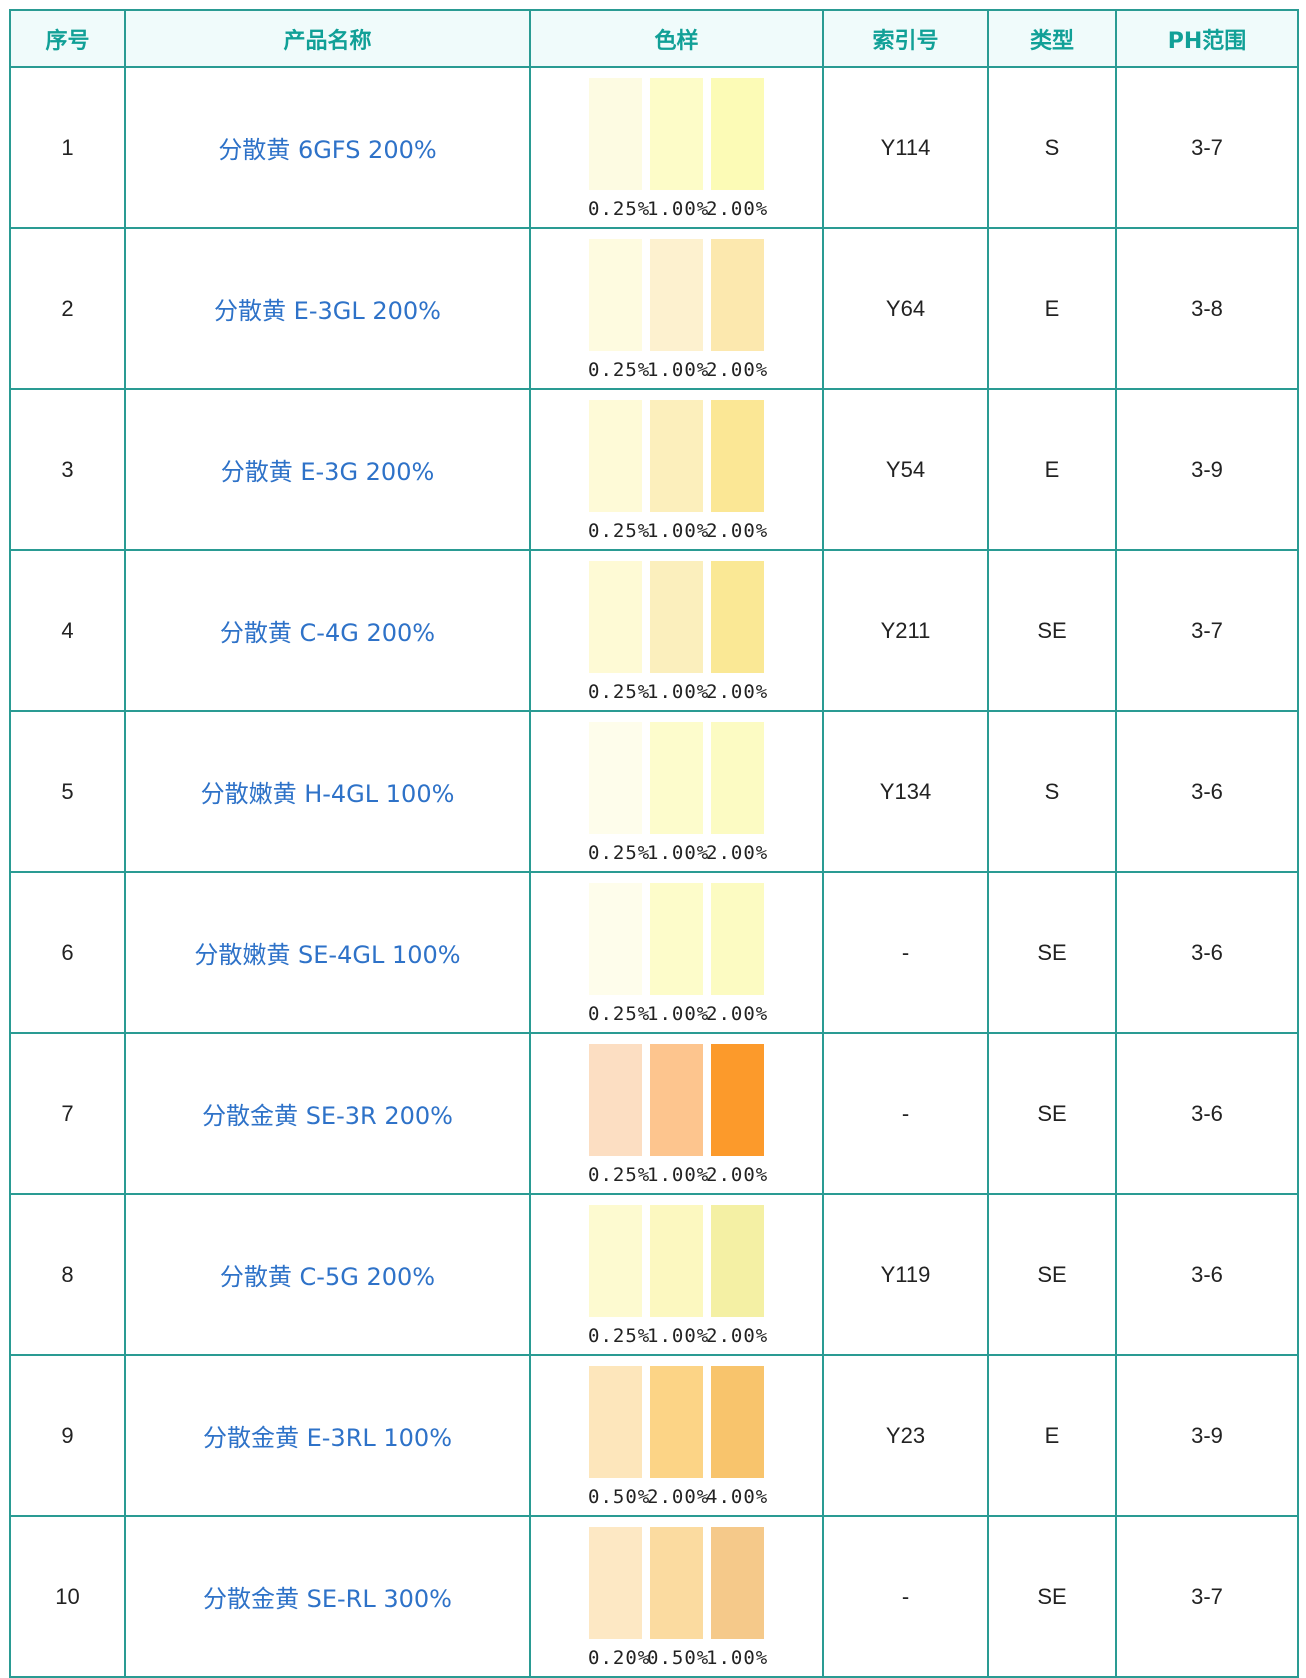 The height and width of the screenshot is (1678, 1306). I want to click on header-ph: PH范围, so click(1207, 38).